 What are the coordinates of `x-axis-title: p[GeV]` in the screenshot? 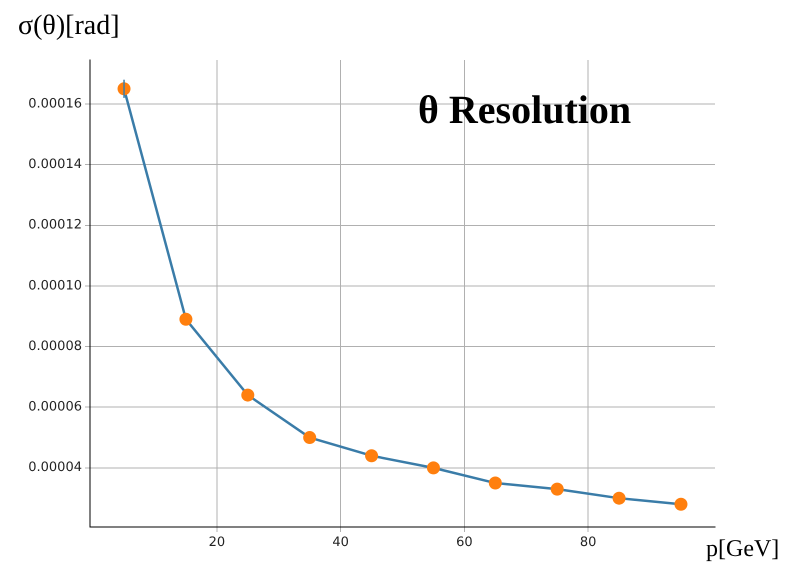 It's located at (743, 549).